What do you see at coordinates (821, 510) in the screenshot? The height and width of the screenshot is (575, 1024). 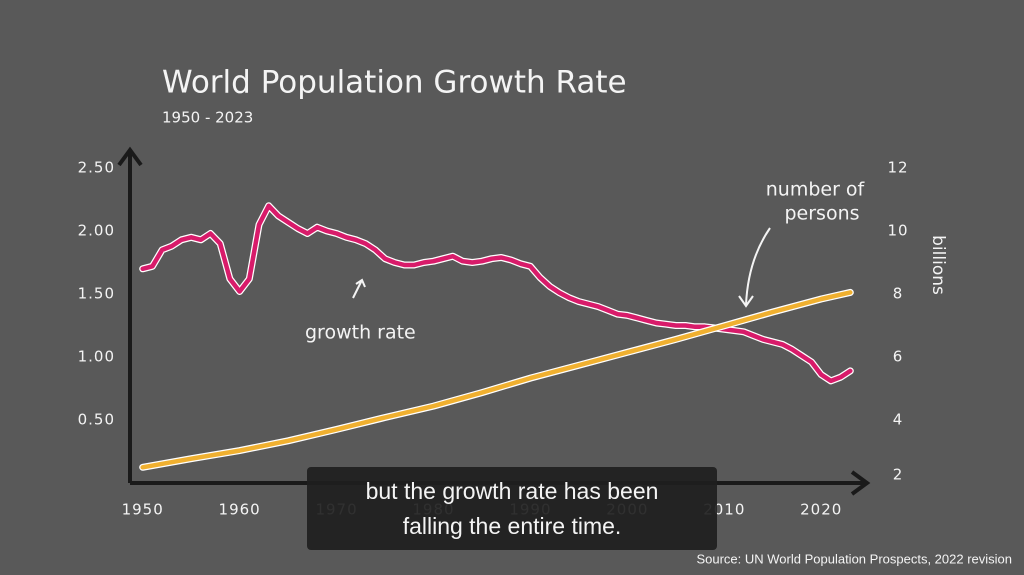 I see `x-tick-label: 2020` at bounding box center [821, 510].